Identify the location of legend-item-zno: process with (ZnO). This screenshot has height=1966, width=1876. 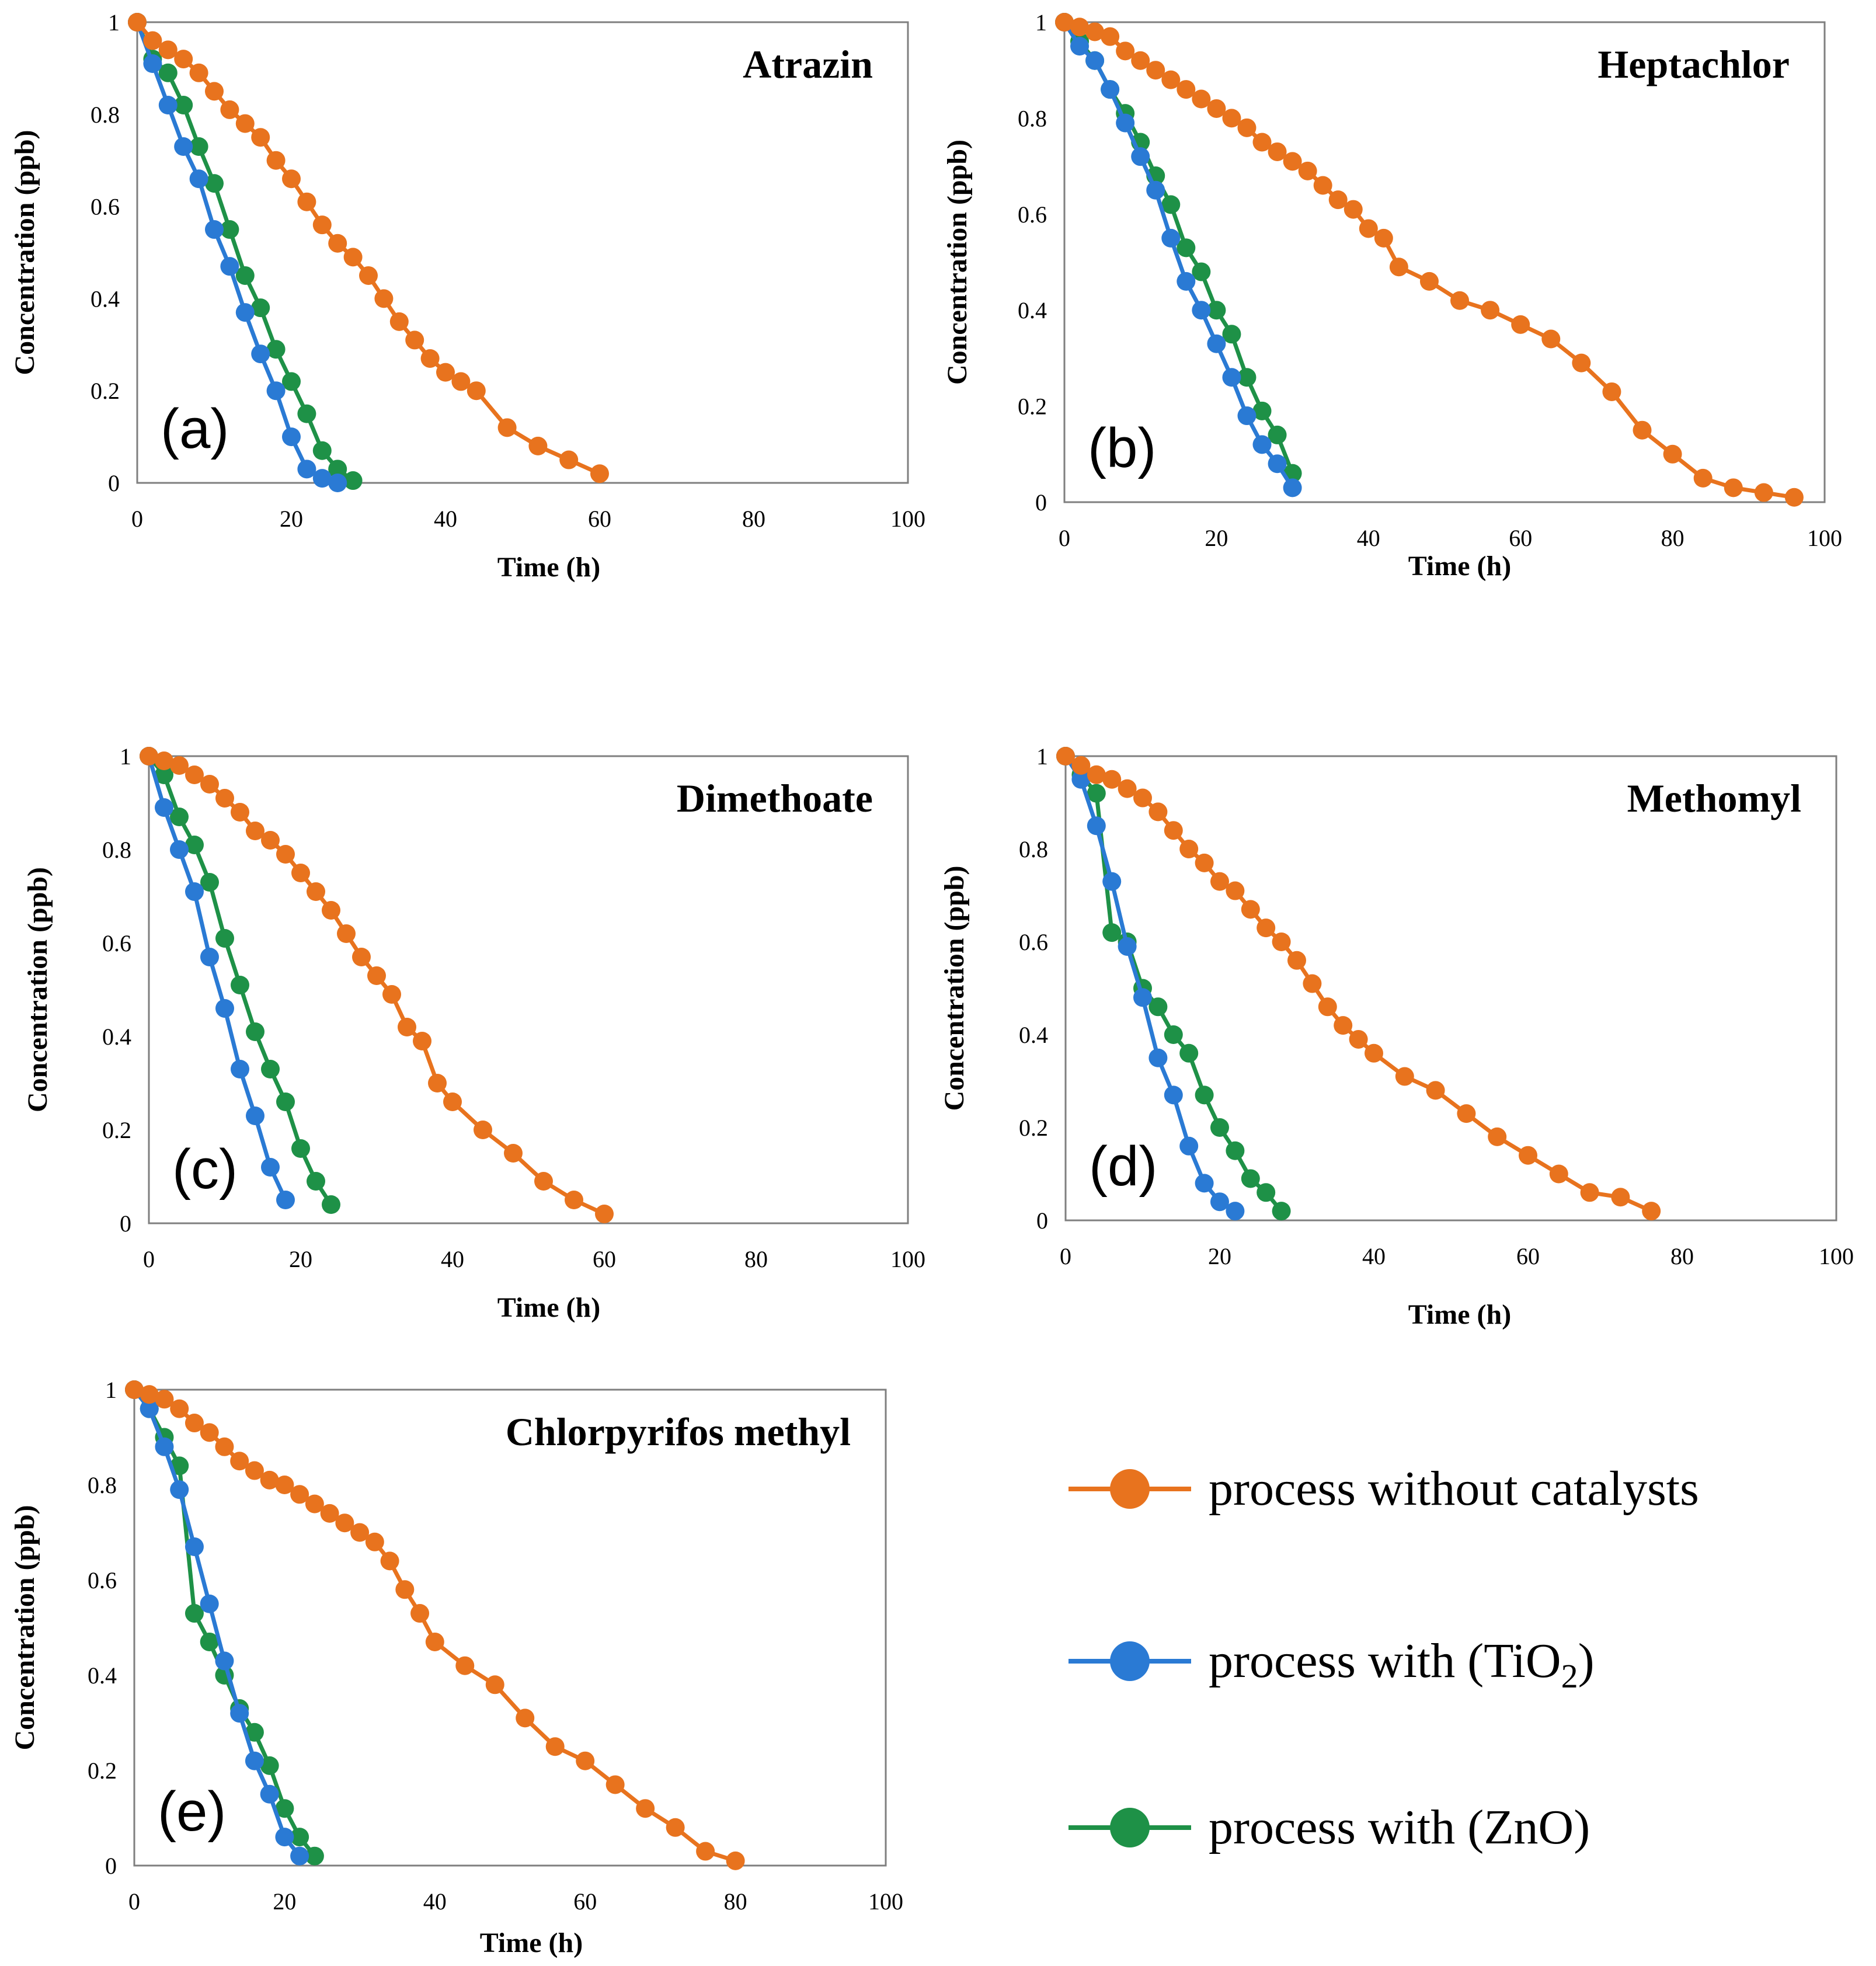
(1329, 1827).